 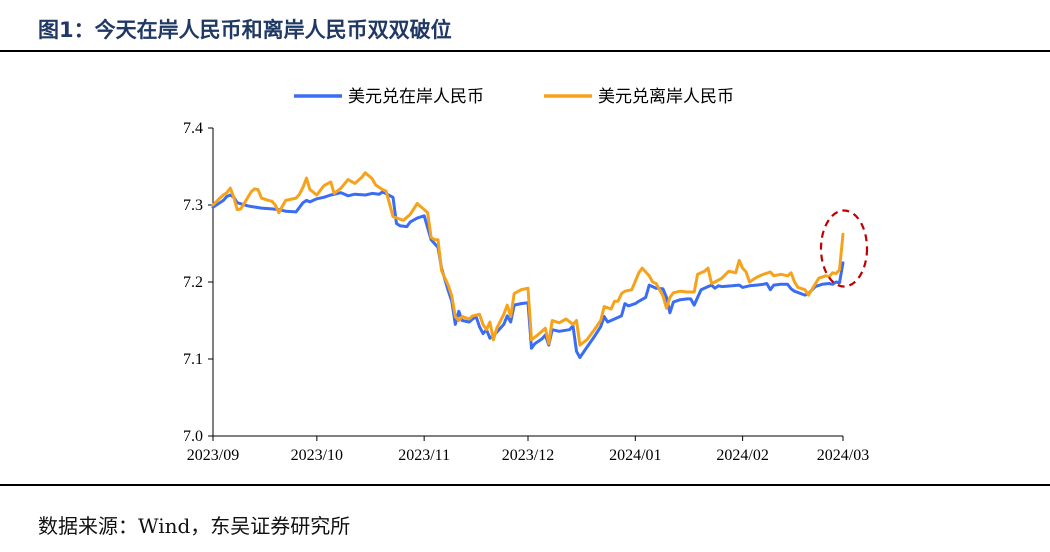 I want to click on legend-label: 美元兑离岸人民币, so click(x=666, y=97).